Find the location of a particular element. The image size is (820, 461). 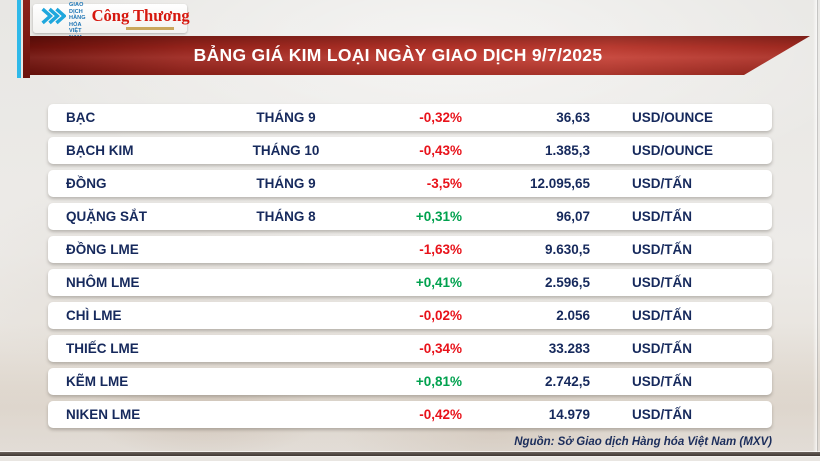

table-row: ĐỒNG THÁNG 9 -3,5% 12.095,65 USD/TẤN is located at coordinates (410, 183).